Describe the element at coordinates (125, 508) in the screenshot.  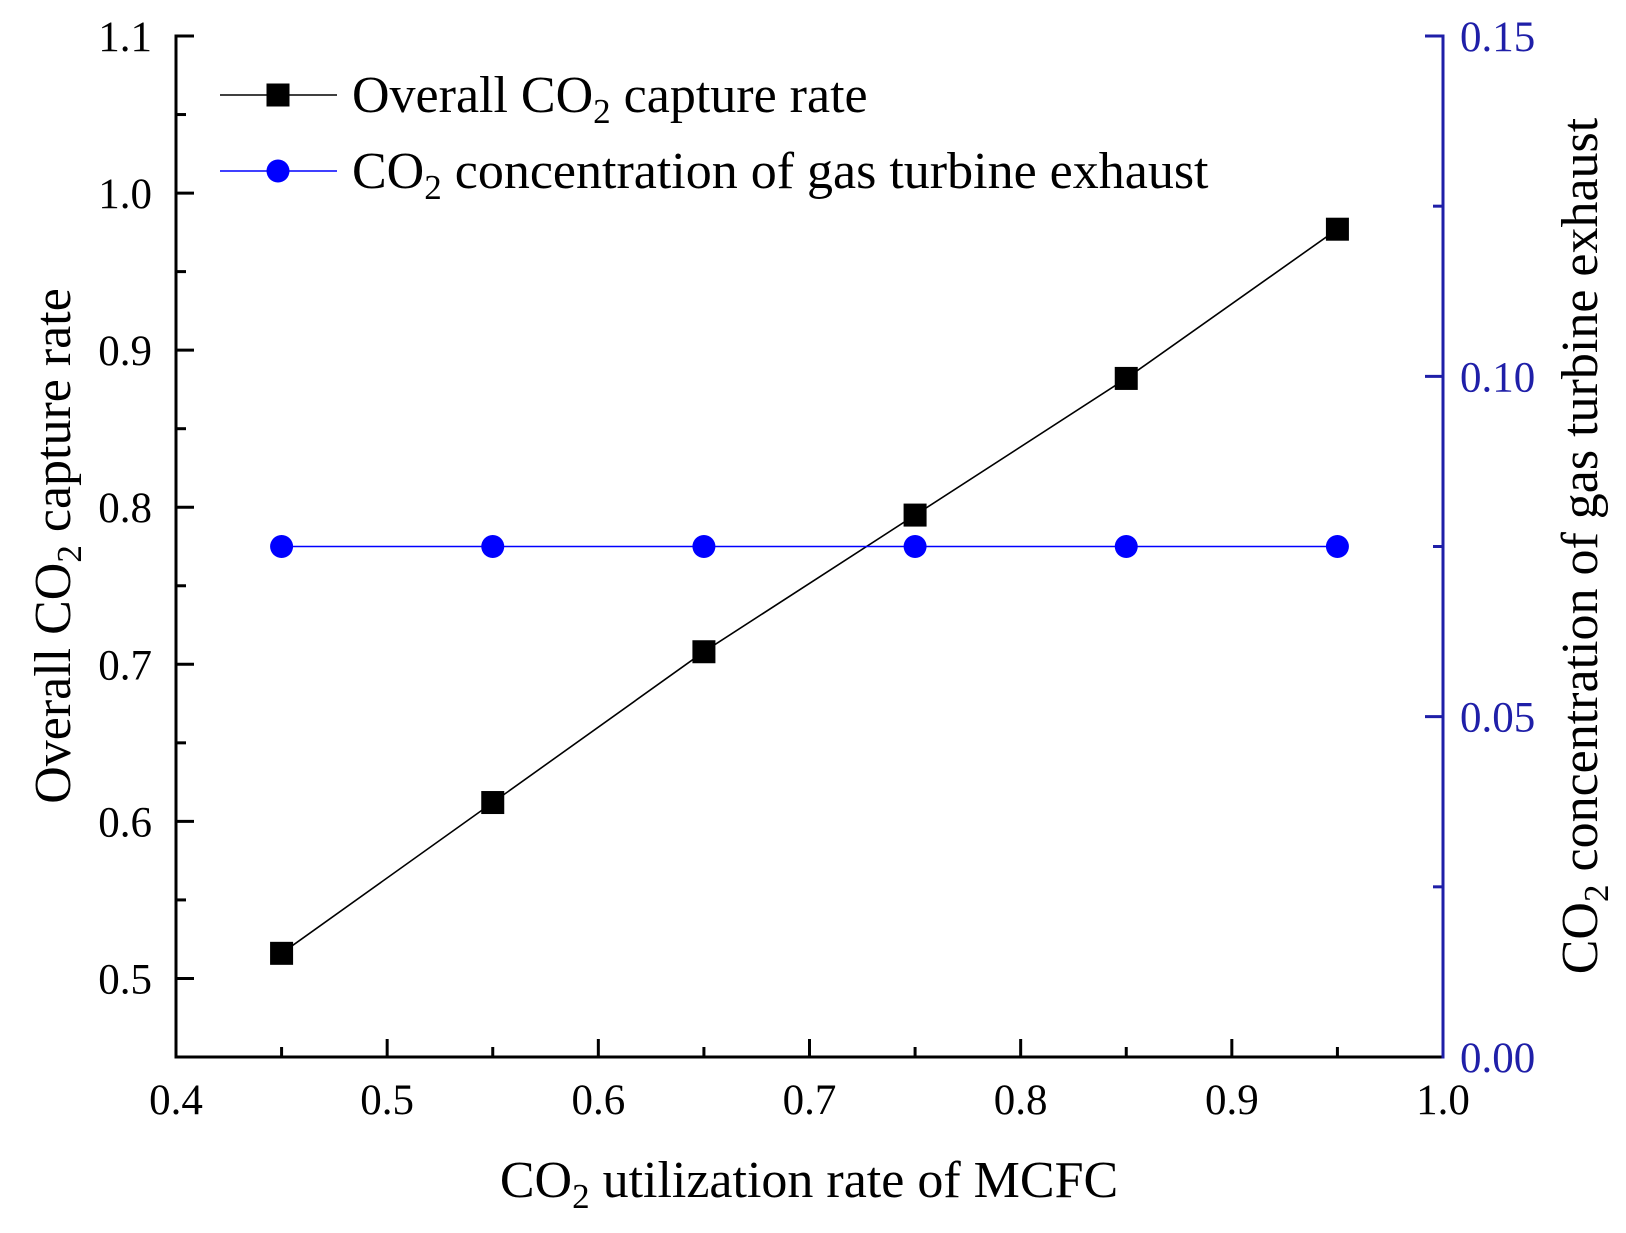
I see `left-y-tick-label: 0.8` at that location.